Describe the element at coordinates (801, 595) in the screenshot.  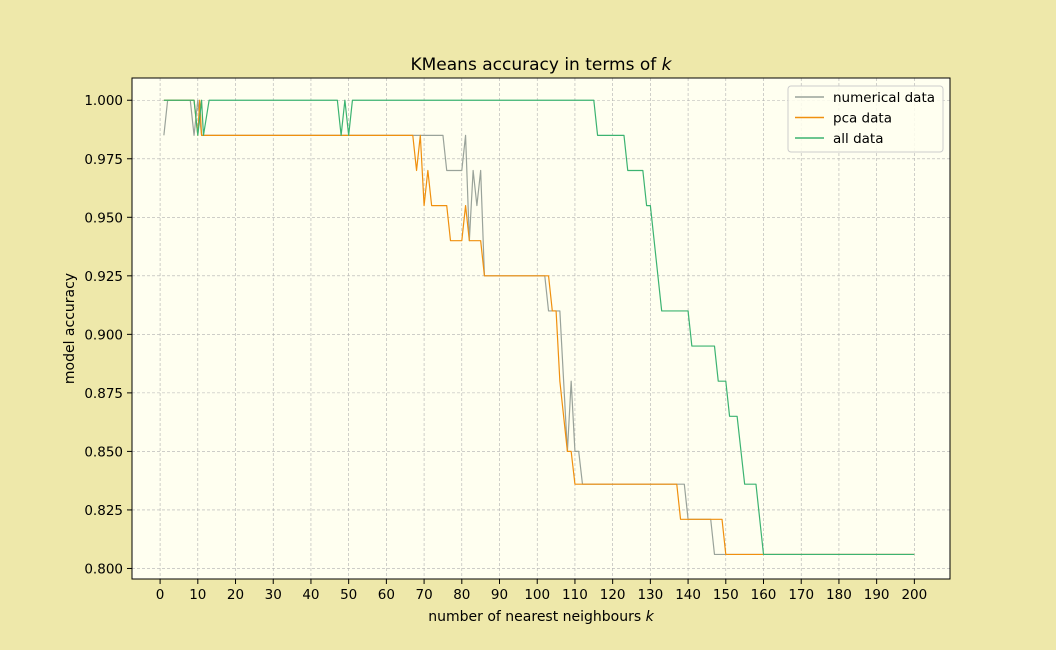
I see `x-tick-label: 170` at that location.